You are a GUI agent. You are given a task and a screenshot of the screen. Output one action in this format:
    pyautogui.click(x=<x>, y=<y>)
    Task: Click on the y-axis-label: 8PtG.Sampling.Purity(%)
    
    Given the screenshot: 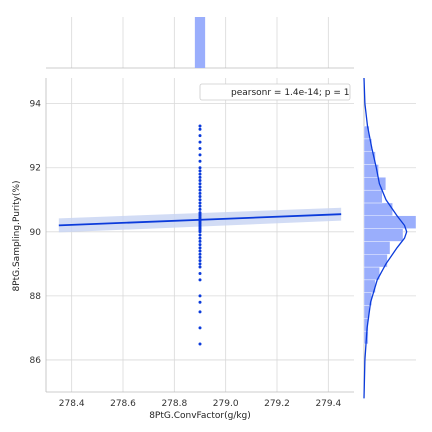 What is the action you would take?
    pyautogui.click(x=17, y=235)
    